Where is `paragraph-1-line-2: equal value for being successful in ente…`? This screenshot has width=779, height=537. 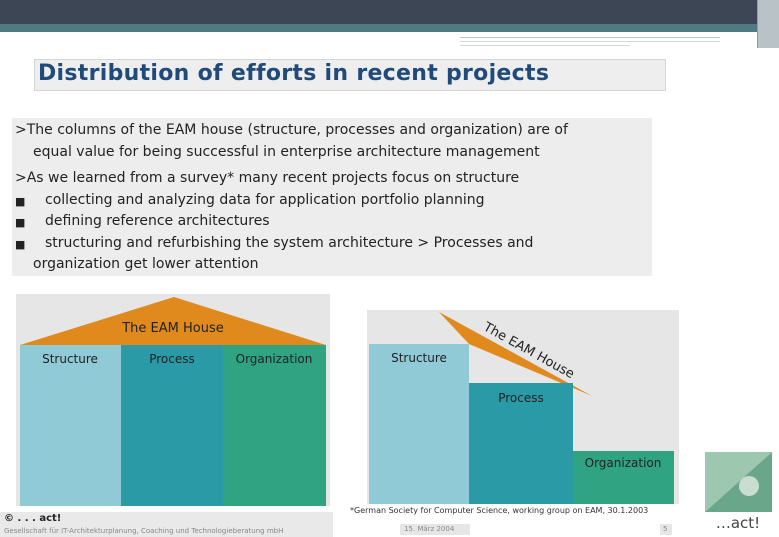 paragraph-1-line-2: equal value for being successful in ente… is located at coordinates (286, 152).